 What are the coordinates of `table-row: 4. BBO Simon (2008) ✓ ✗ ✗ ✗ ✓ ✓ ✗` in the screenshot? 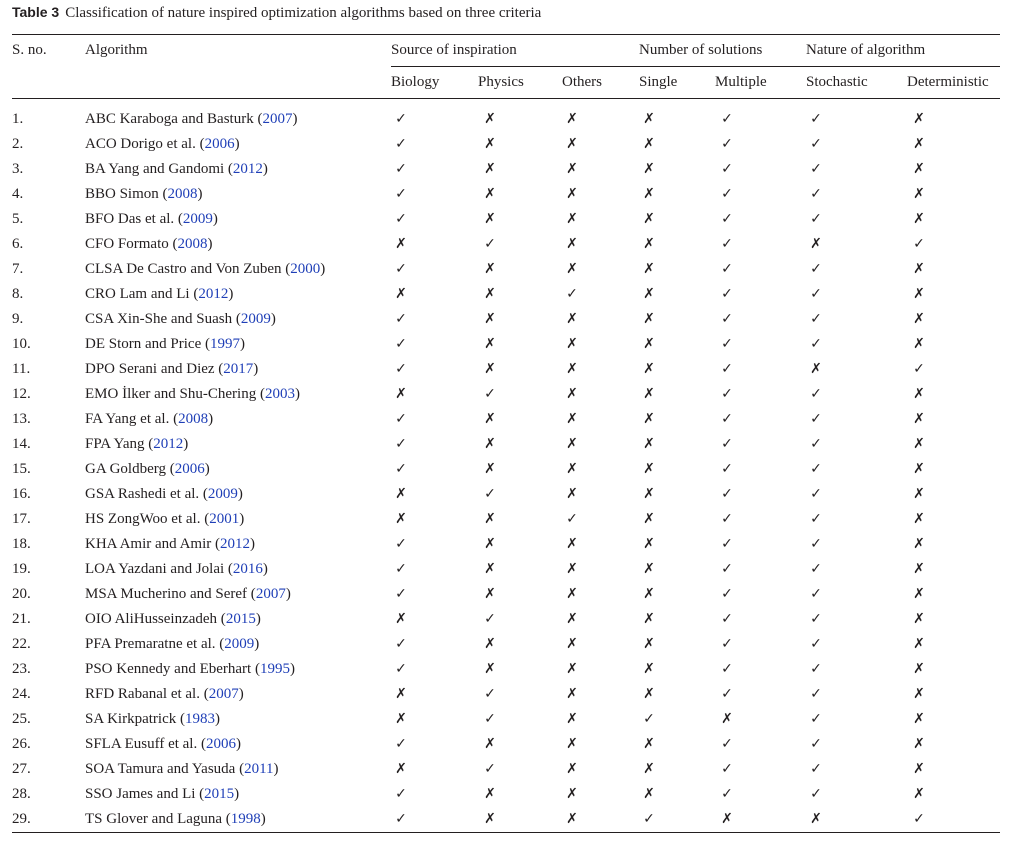 It's located at (506, 194).